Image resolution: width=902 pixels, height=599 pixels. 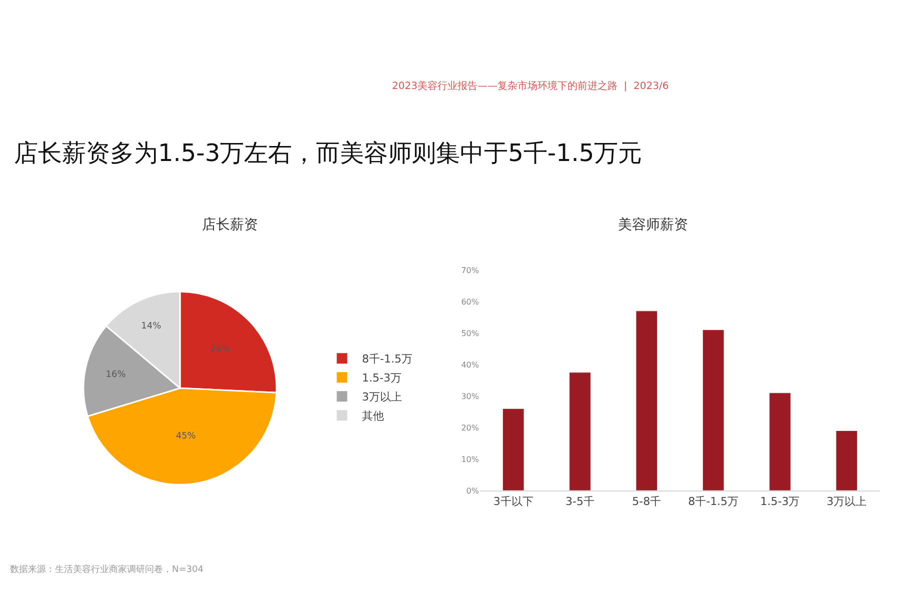 What do you see at coordinates (387, 359) in the screenshot?
I see `legend-label: 8千-1.5万` at bounding box center [387, 359].